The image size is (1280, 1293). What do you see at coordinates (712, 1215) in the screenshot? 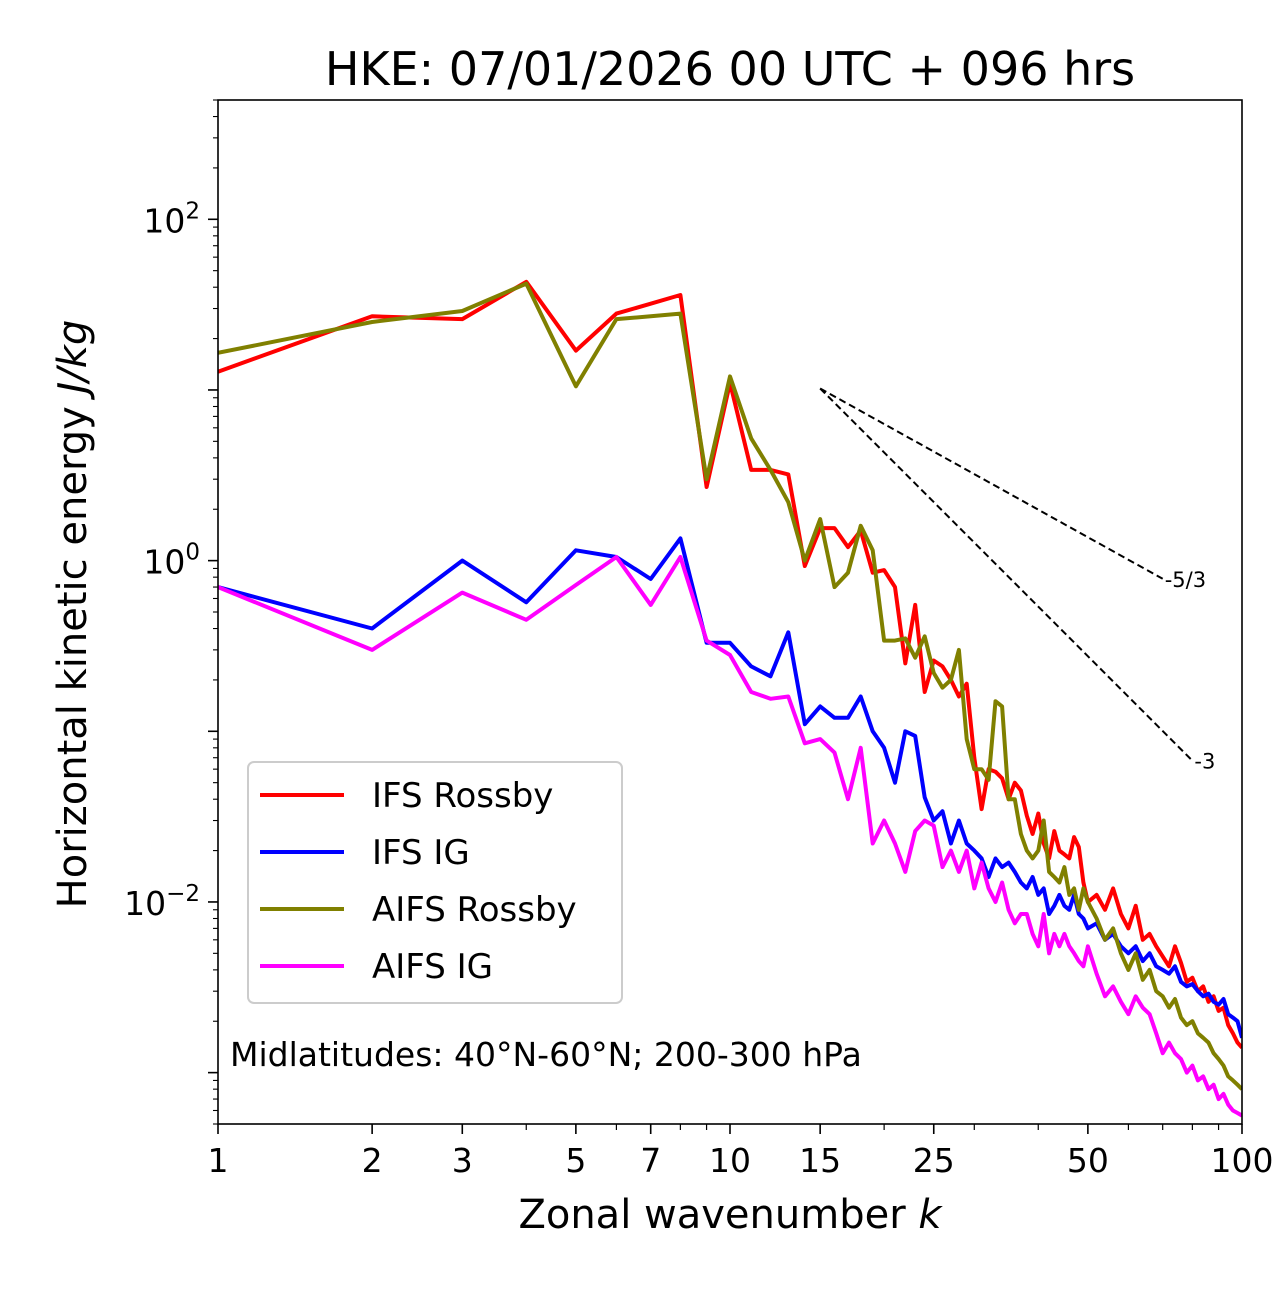
I see `x-axis-label-text: Zonal wavenumber` at bounding box center [712, 1215].